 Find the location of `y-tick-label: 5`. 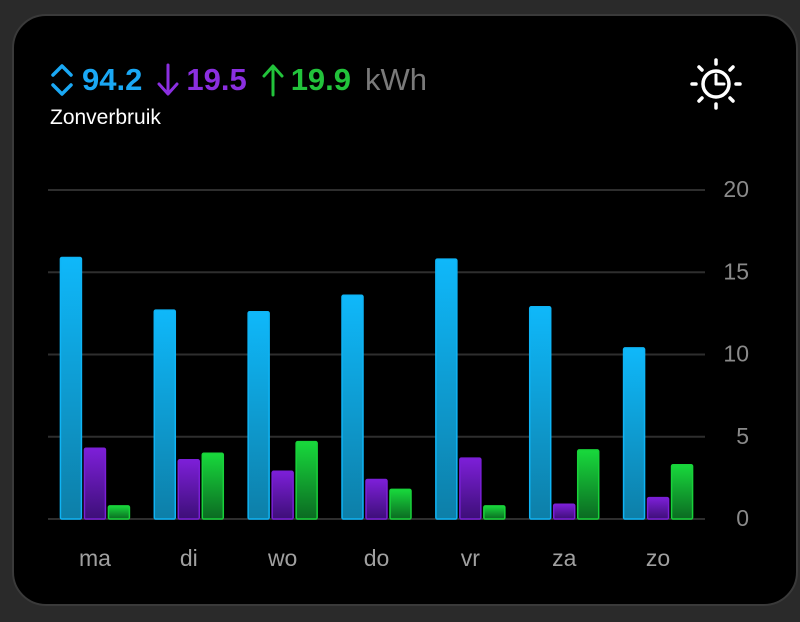

y-tick-label: 5 is located at coordinates (742, 436).